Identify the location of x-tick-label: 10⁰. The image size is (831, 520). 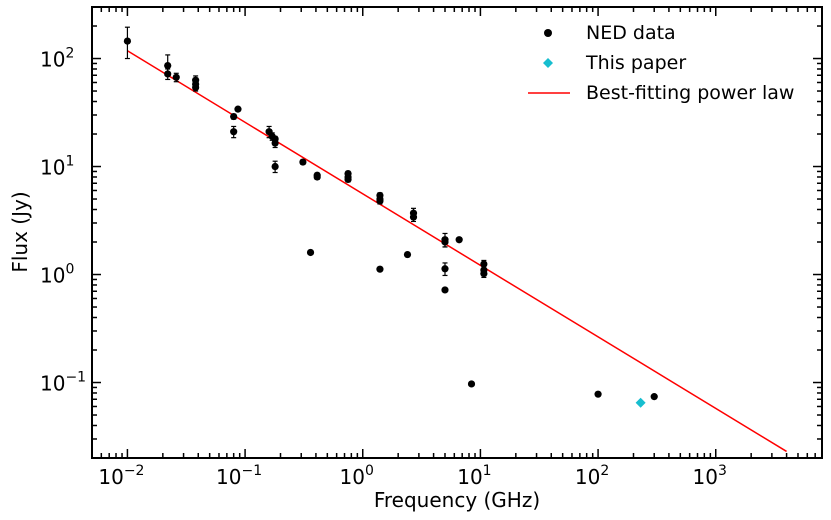
(357, 476).